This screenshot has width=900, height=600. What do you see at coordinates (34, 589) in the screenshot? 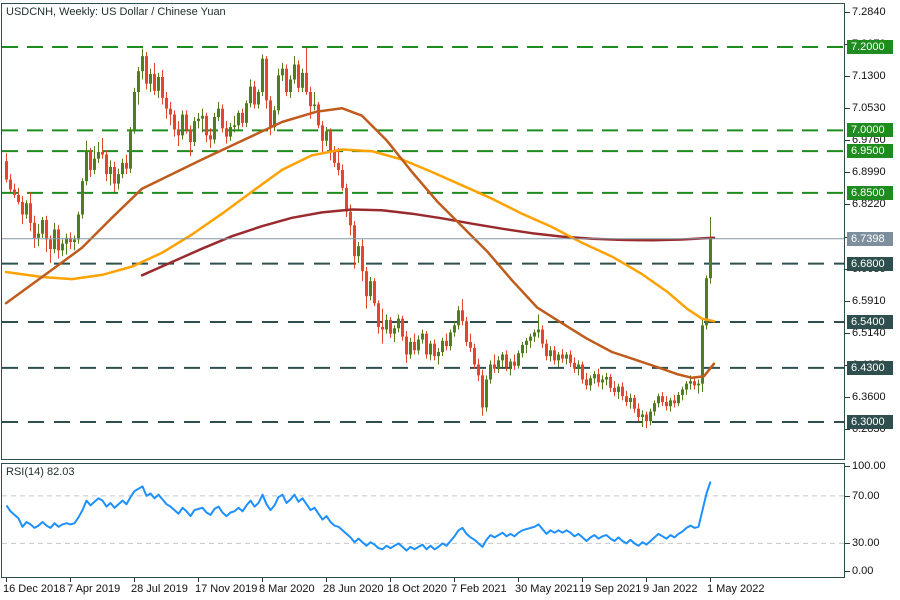
I see `date-label: 16 Dec 2018` at bounding box center [34, 589].